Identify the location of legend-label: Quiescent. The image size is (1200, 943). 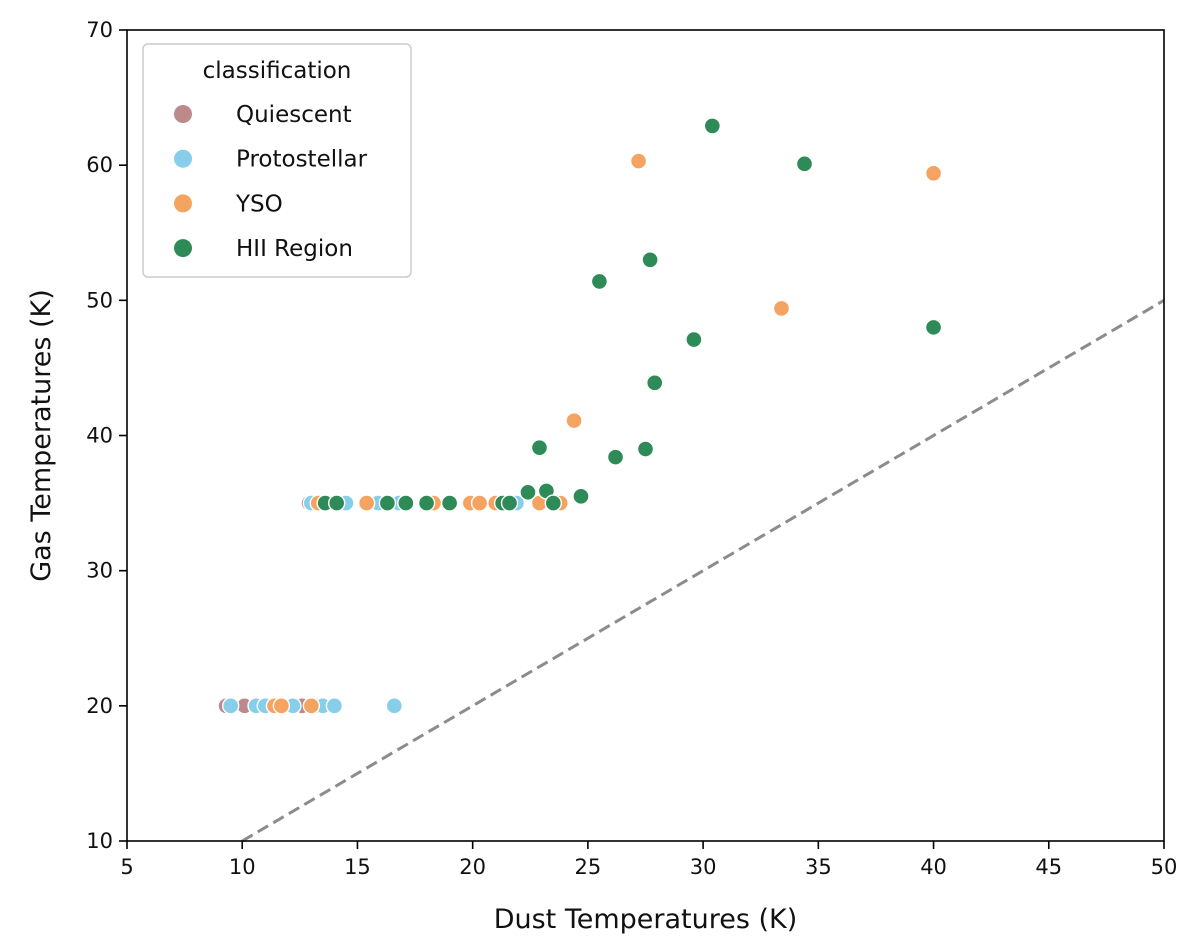
(294, 115).